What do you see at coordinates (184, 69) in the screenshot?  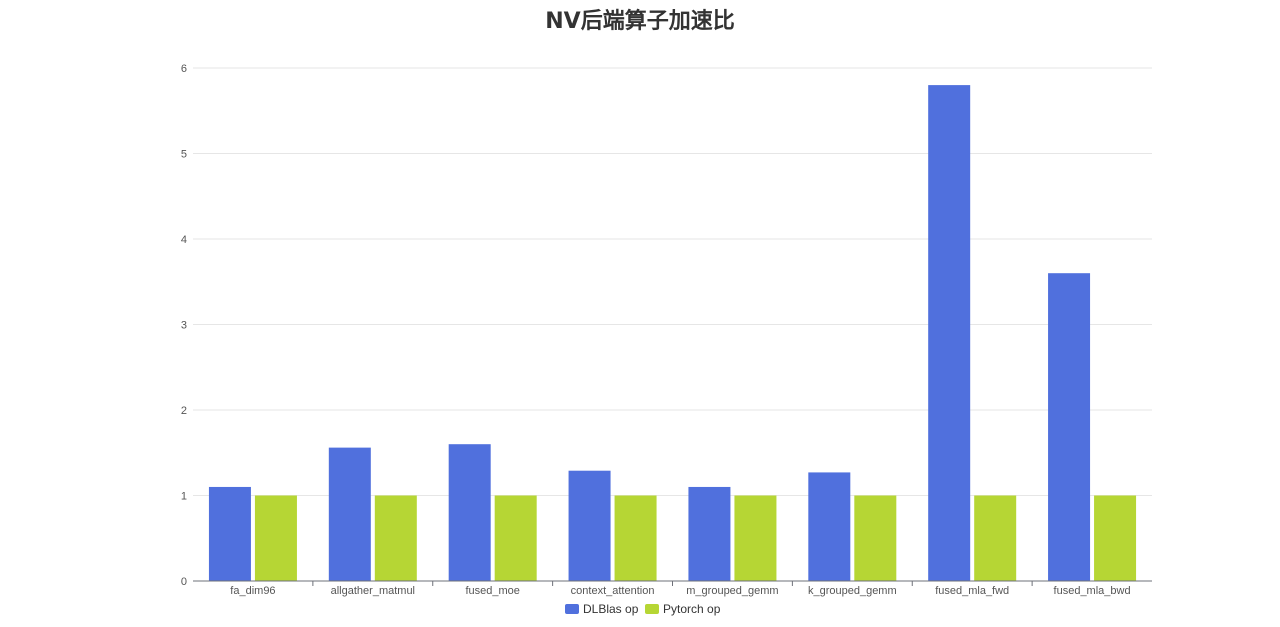 I see `y-tick-label: 6` at bounding box center [184, 69].